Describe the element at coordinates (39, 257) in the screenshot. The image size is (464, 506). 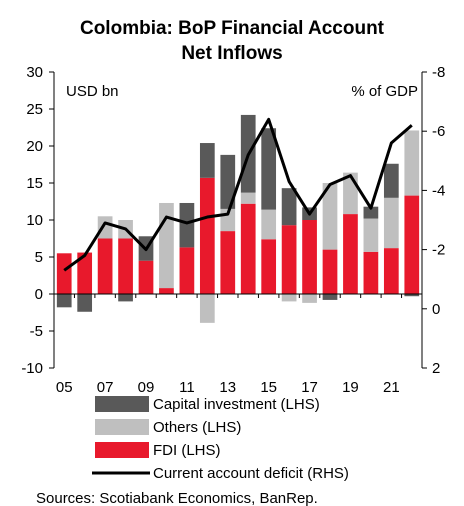
I see `left-tick-label: 5` at that location.